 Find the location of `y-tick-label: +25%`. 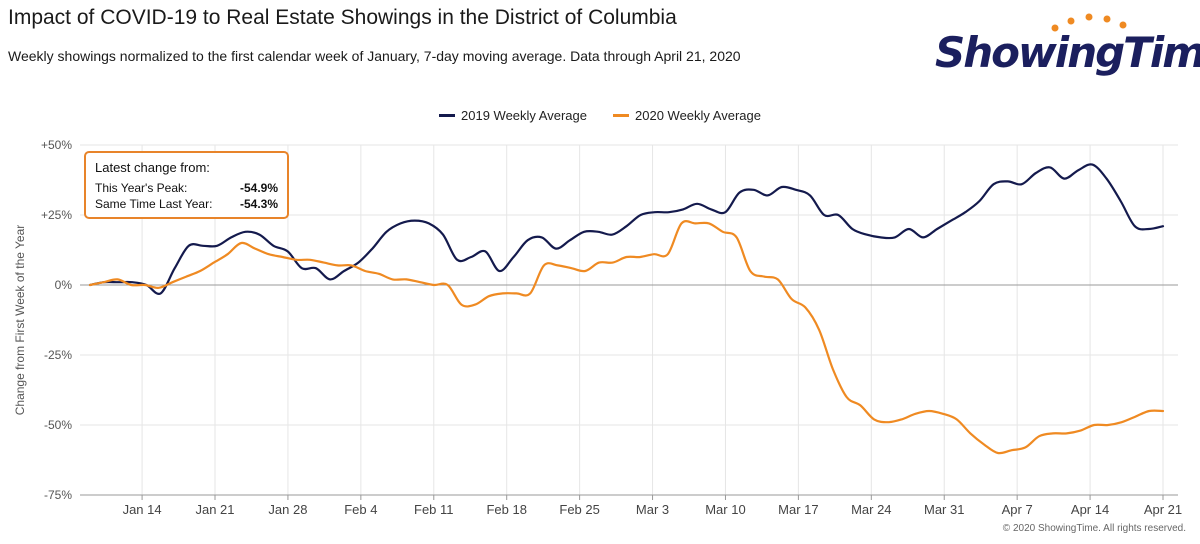

y-tick-label: +25% is located at coordinates (56, 215).